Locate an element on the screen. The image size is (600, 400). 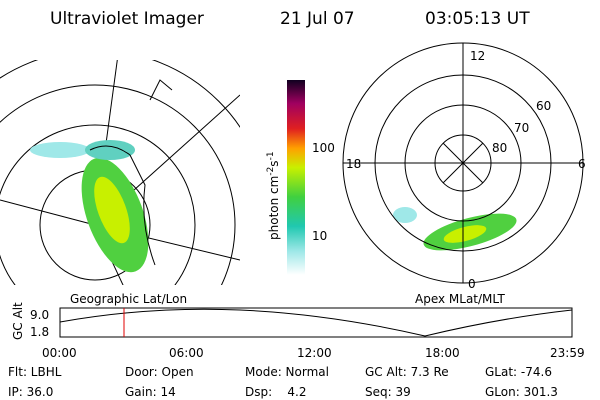
info-field: Gain: 14 is located at coordinates (150, 392).